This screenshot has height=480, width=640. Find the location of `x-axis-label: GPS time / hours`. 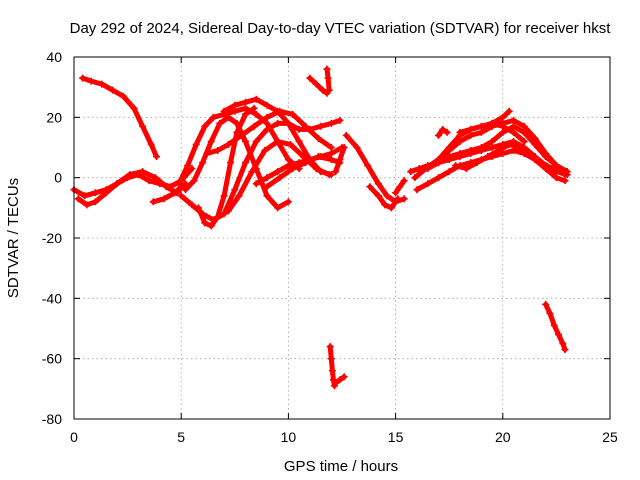

x-axis-label: GPS time / hours is located at coordinates (341, 466).